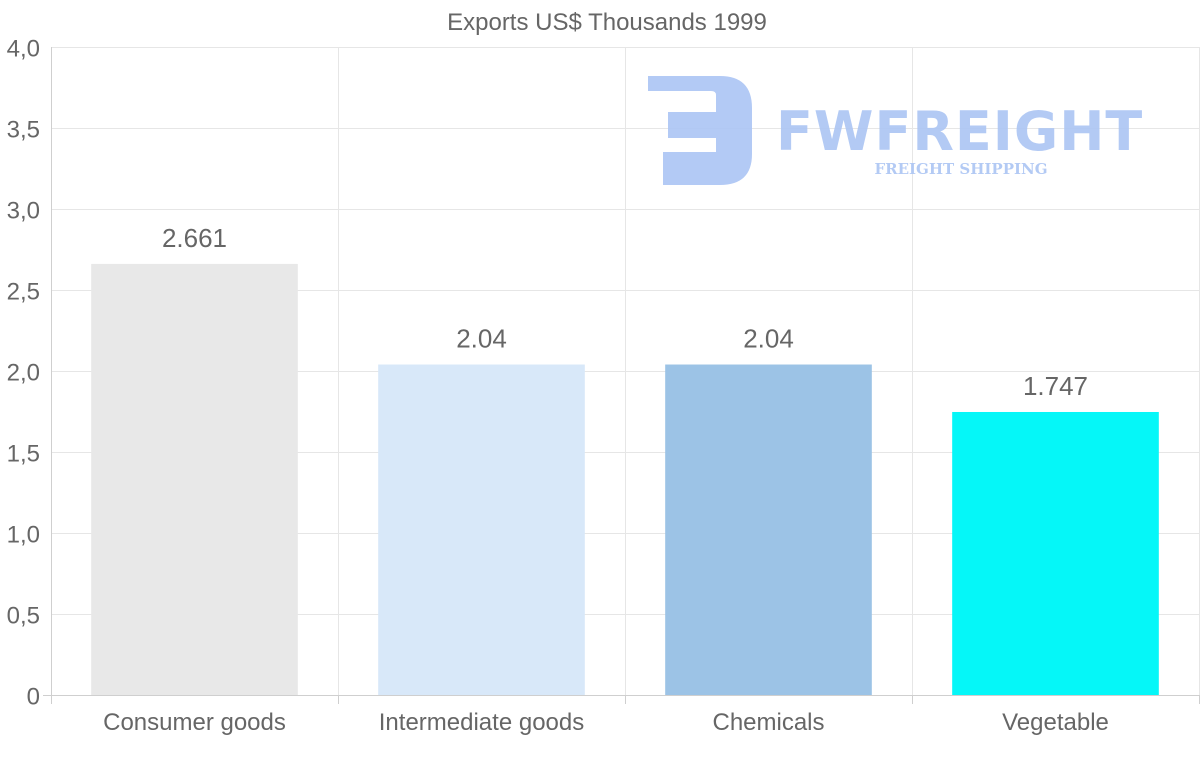  Describe the element at coordinates (23, 211) in the screenshot. I see `y-tick-label: 3,0` at that location.